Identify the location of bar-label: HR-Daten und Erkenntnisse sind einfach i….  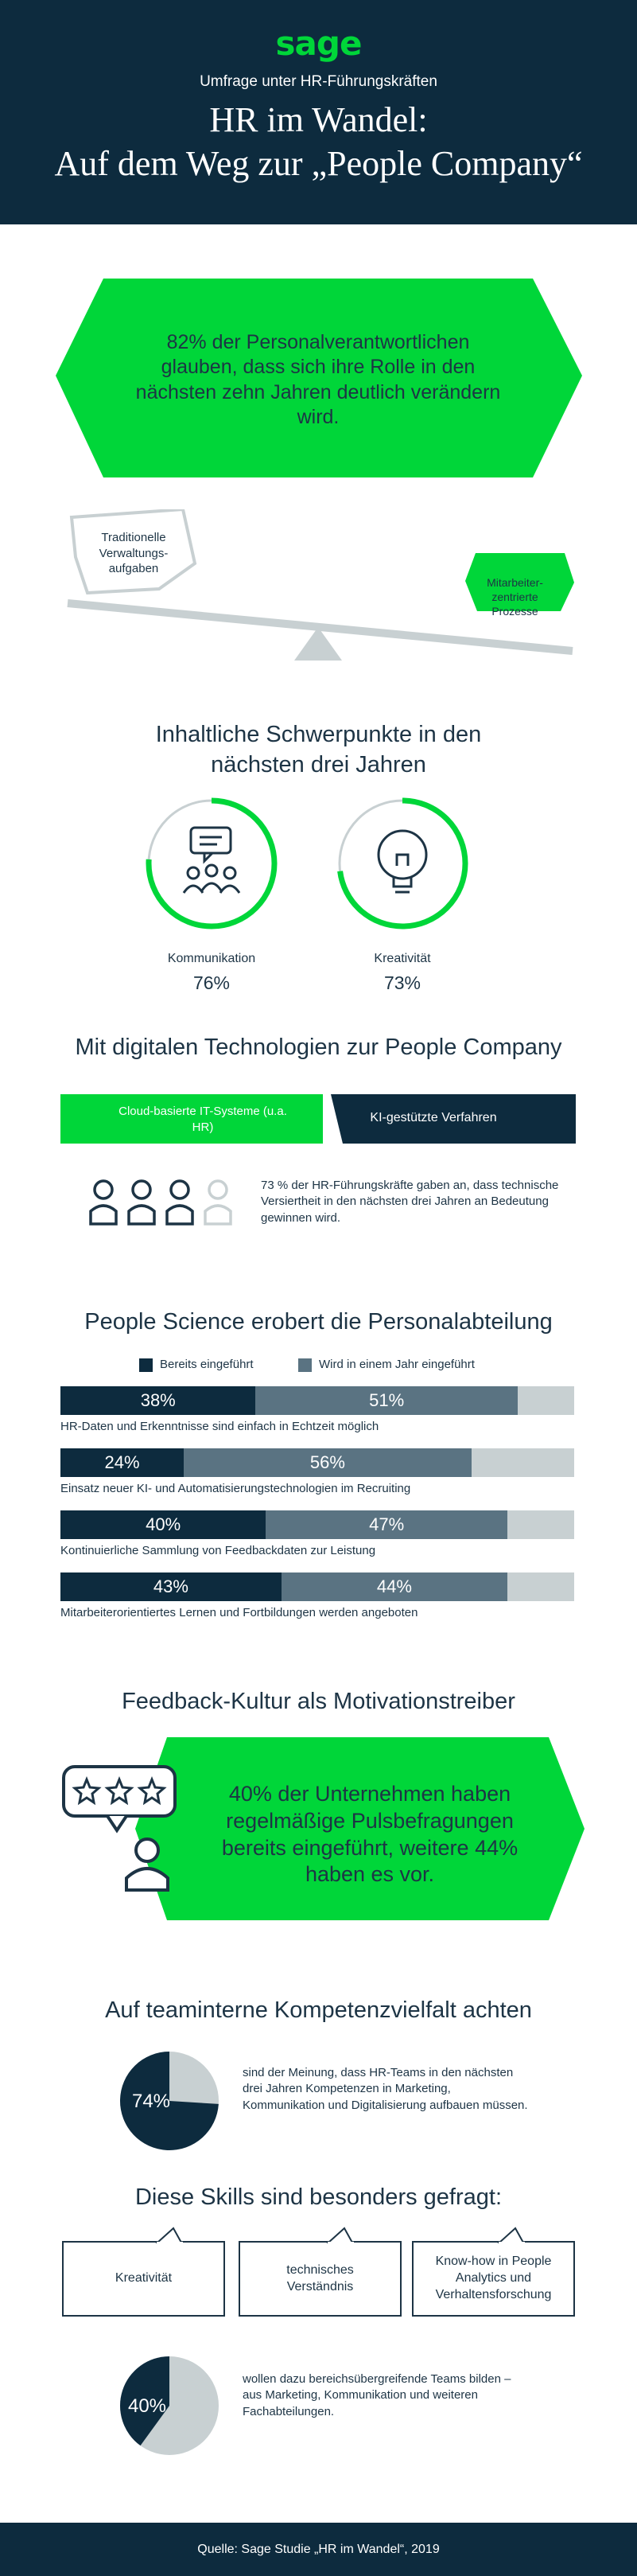
(219, 1426).